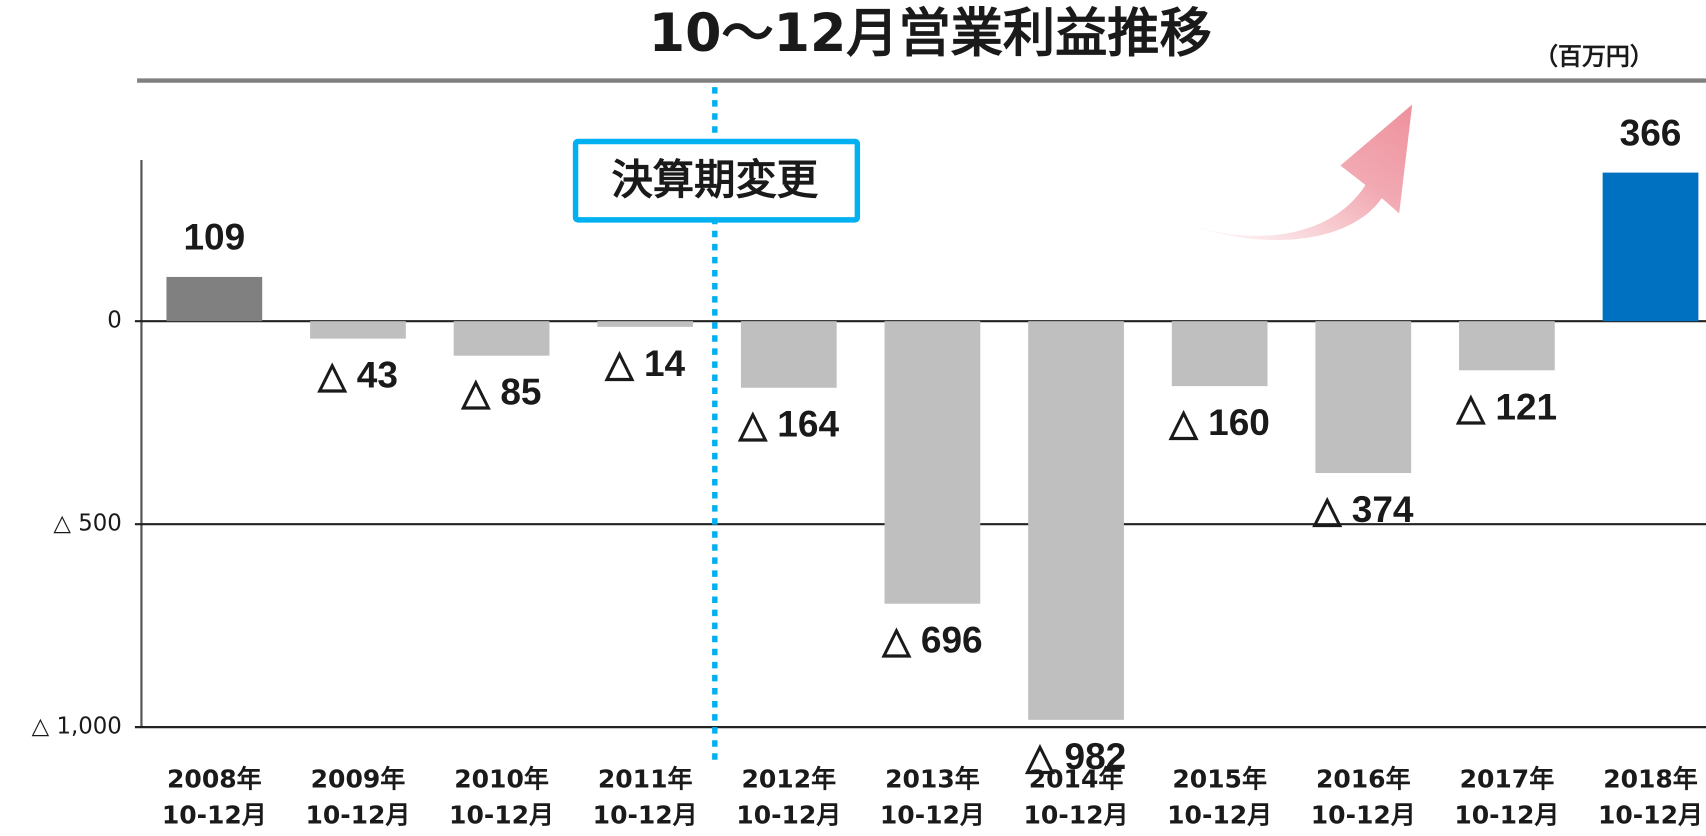 This screenshot has width=1706, height=836. Describe the element at coordinates (645, 796) in the screenshot. I see `x-tick-label: 2011年 10-12月` at that location.